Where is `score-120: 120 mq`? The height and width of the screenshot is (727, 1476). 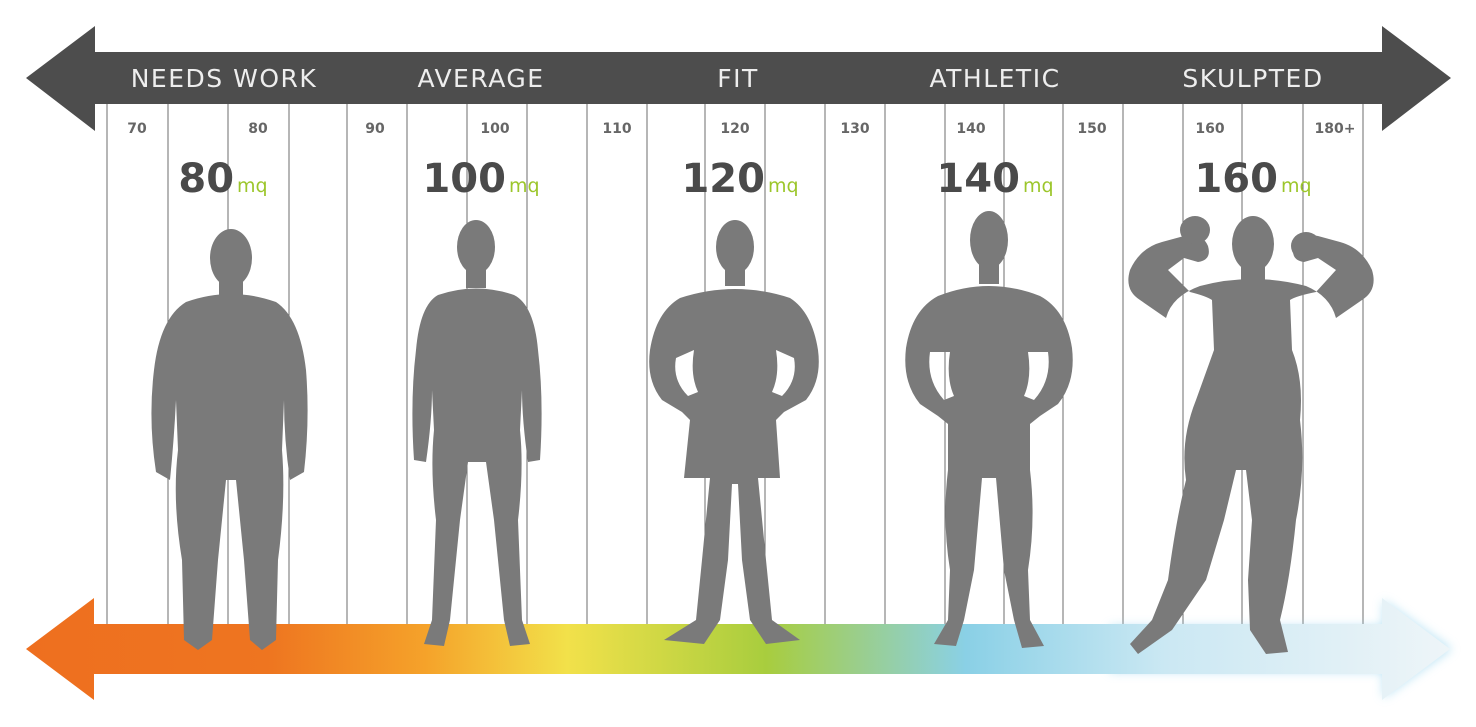
score-120: 120 mq is located at coordinates (739, 179).